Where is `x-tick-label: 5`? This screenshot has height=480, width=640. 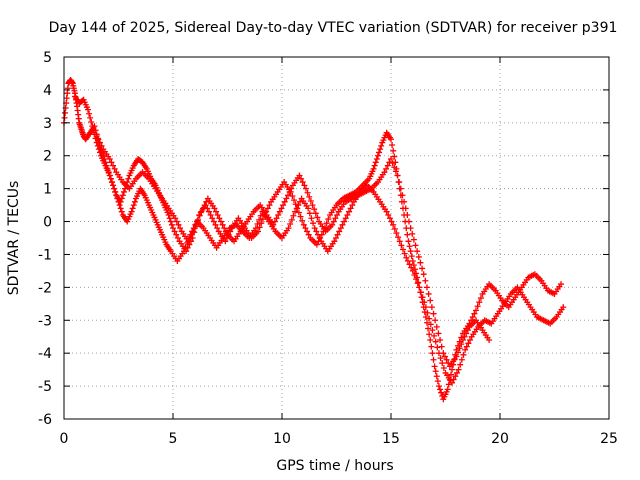
x-tick-label: 5 is located at coordinates (173, 439).